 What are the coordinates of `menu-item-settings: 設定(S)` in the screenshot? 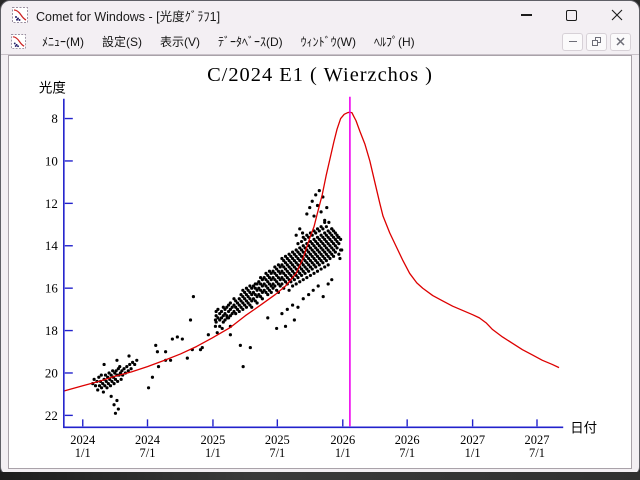 It's located at (122, 42).